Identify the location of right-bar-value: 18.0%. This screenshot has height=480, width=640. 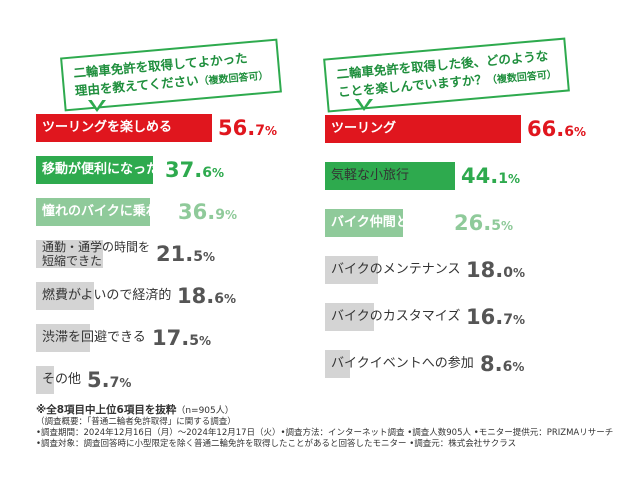
(495, 270).